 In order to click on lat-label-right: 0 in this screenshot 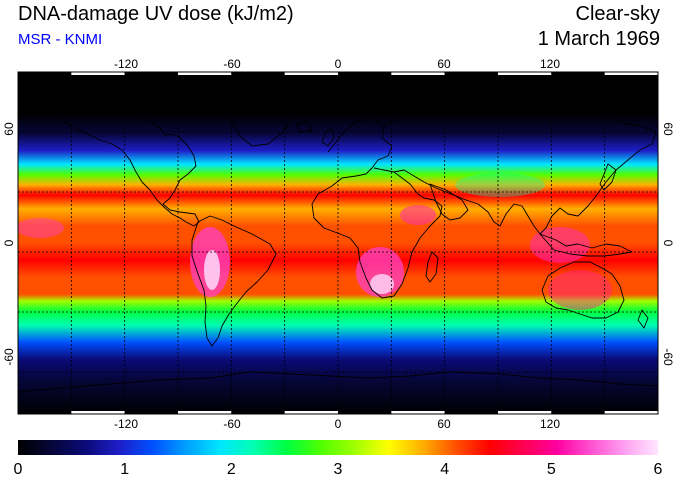, I will do `click(668, 243)`.